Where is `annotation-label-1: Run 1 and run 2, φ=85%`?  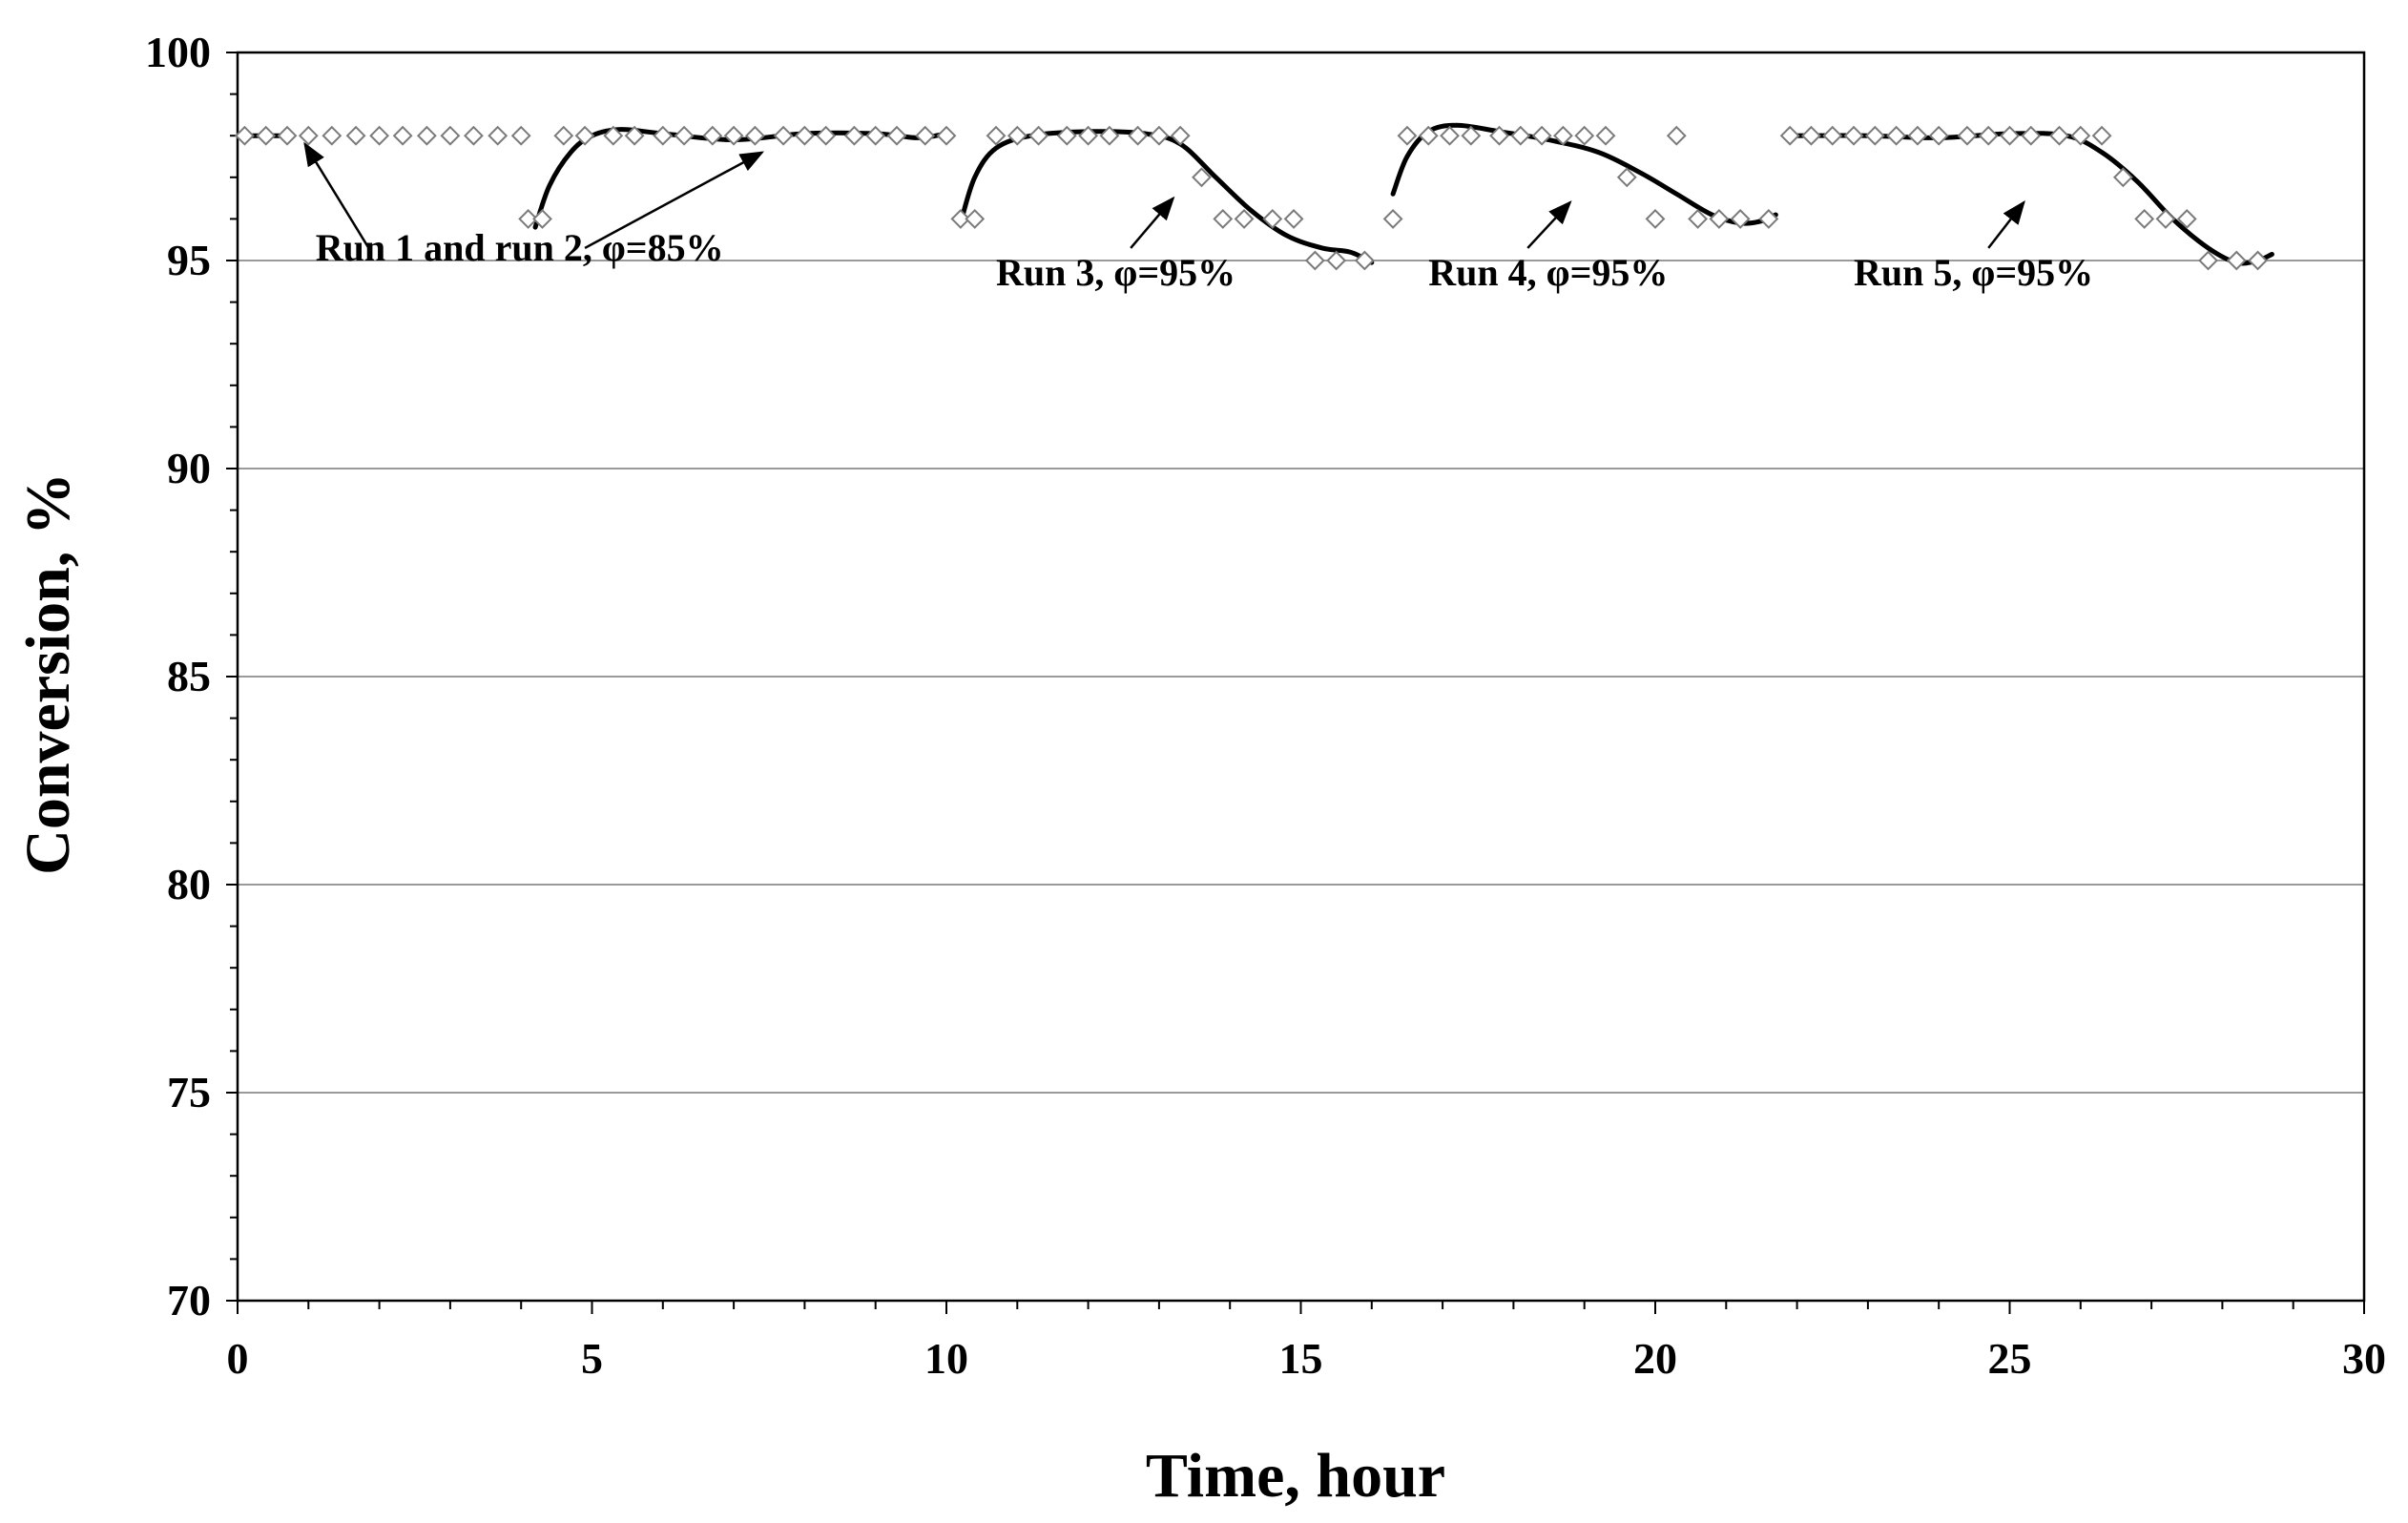
annotation-label-1: Run 1 and run 2, φ=85% is located at coordinates (520, 248).